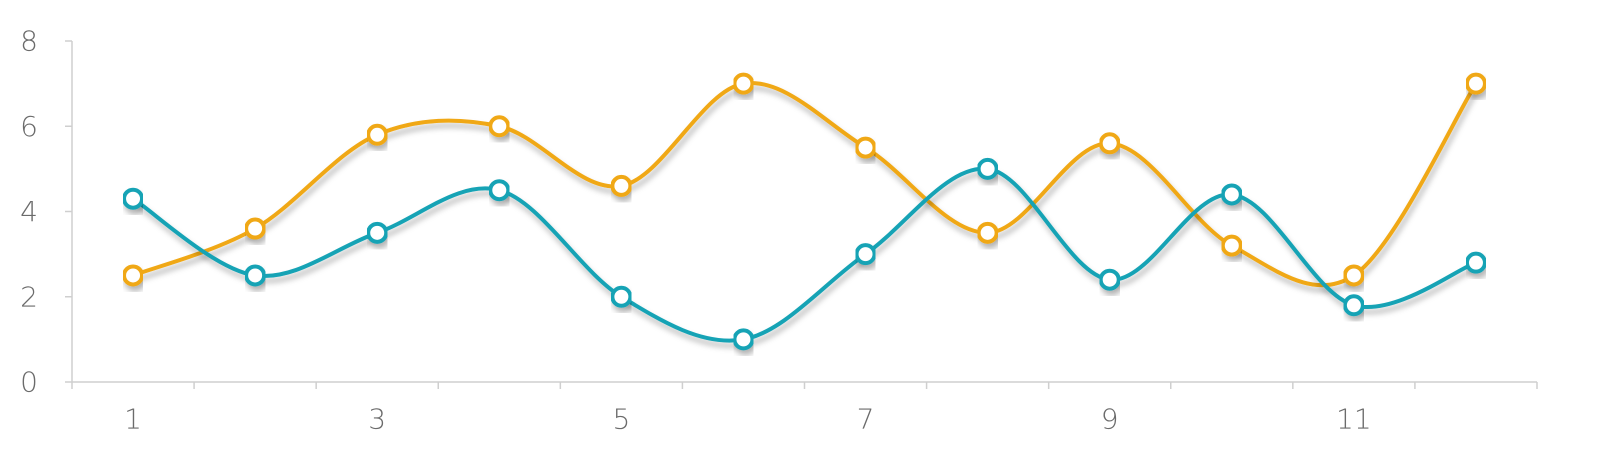 This screenshot has width=1605, height=470. I want to click on x-tick-label: 5, so click(621, 419).